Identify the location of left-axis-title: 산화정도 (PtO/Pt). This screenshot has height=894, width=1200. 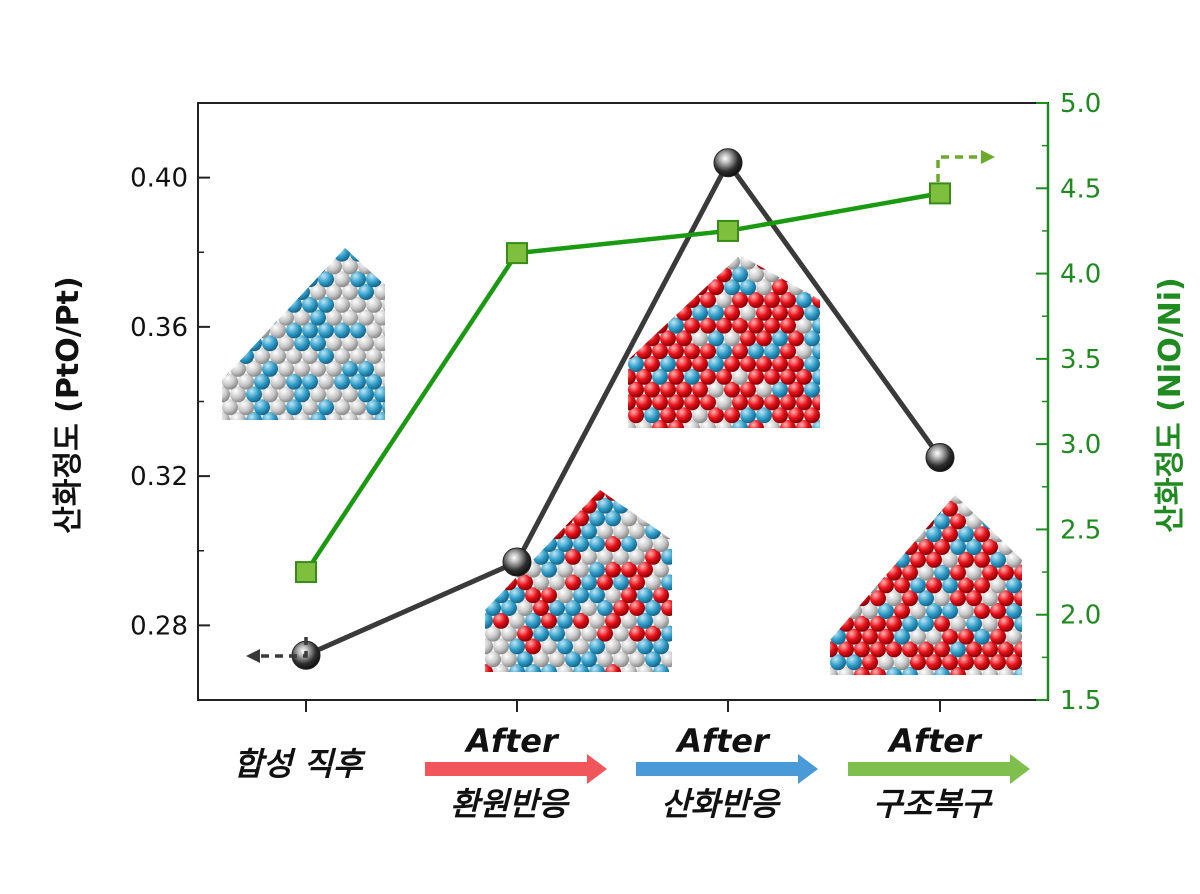
(68, 404).